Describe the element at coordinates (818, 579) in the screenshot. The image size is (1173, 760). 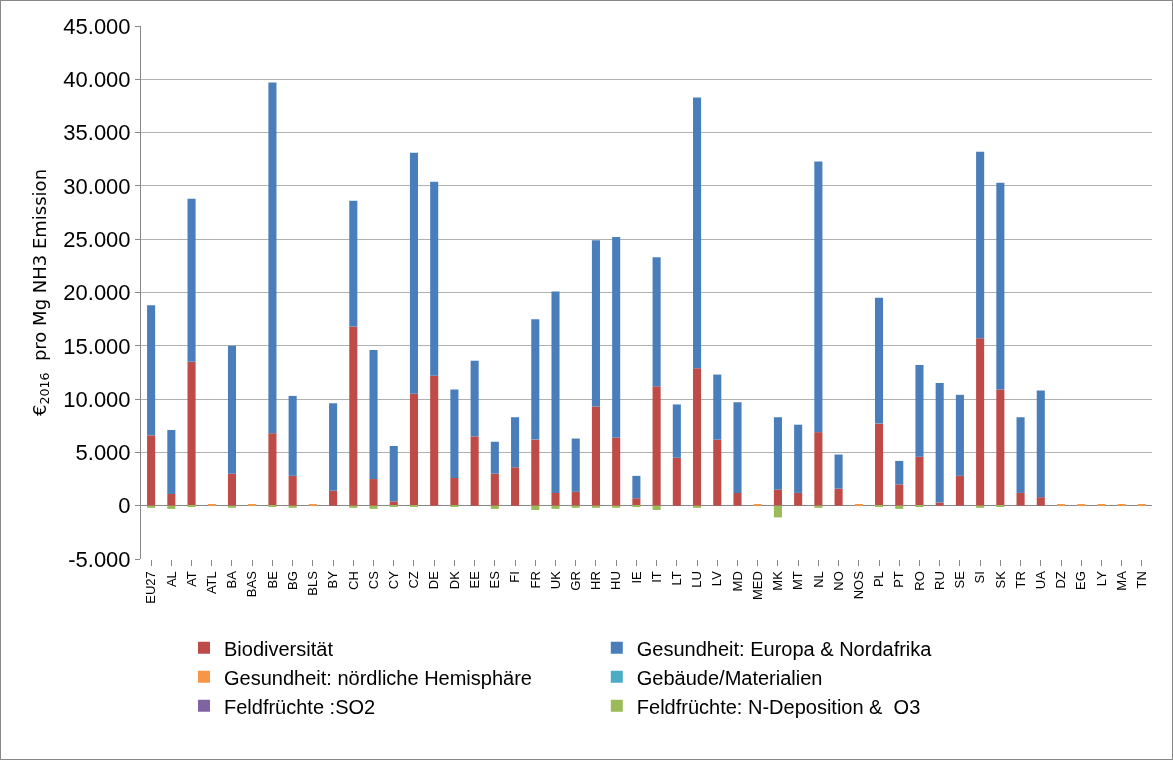
I see `x-tick-label: NL` at that location.